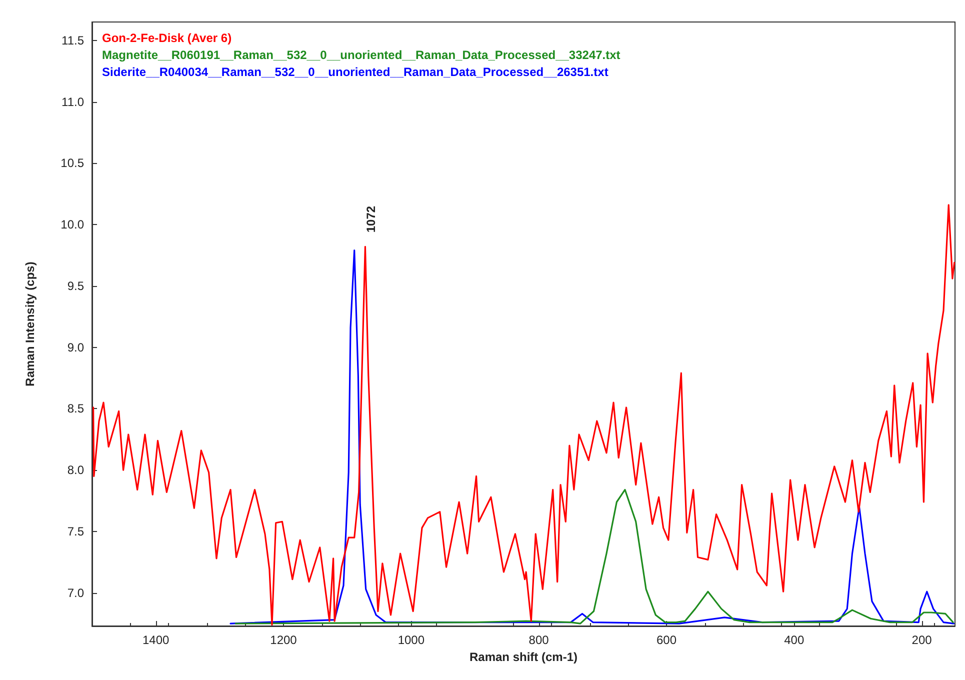 This screenshot has width=965, height=680. What do you see at coordinates (30, 324) in the screenshot?
I see `y-axis-title: Raman Intensity (cps)` at bounding box center [30, 324].